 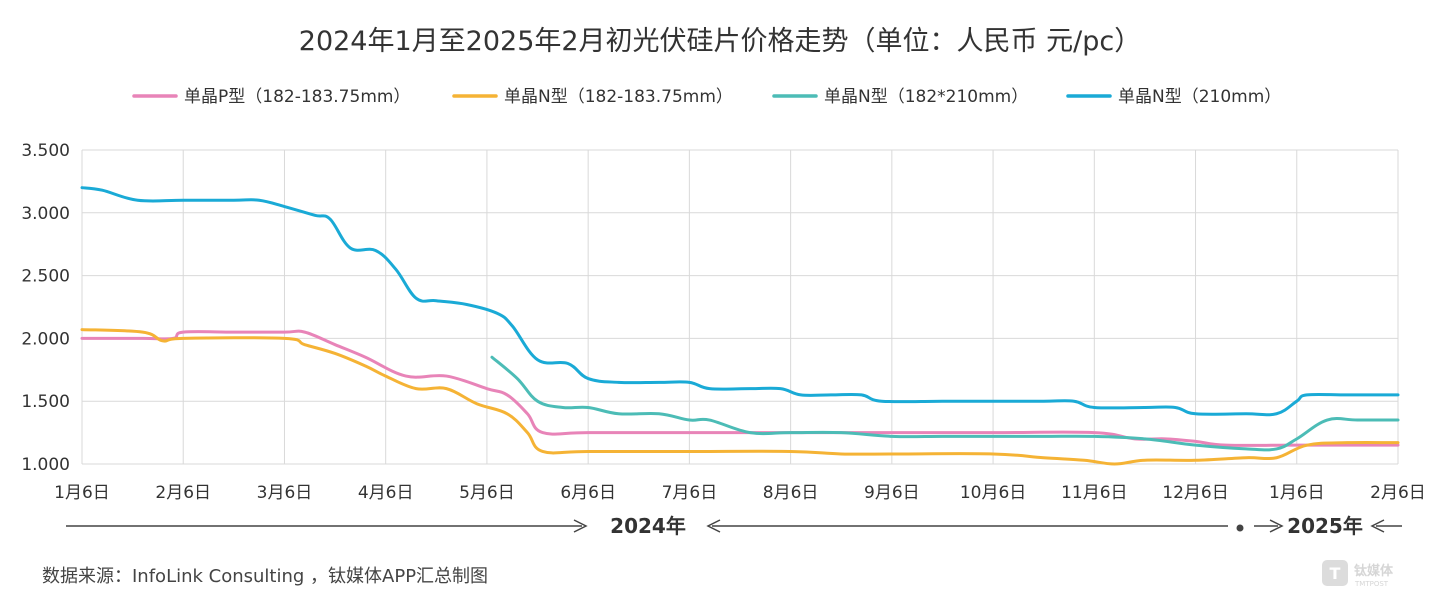 What do you see at coordinates (45, 277) in the screenshot?
I see `y-tick-label: 2.500` at bounding box center [45, 277].